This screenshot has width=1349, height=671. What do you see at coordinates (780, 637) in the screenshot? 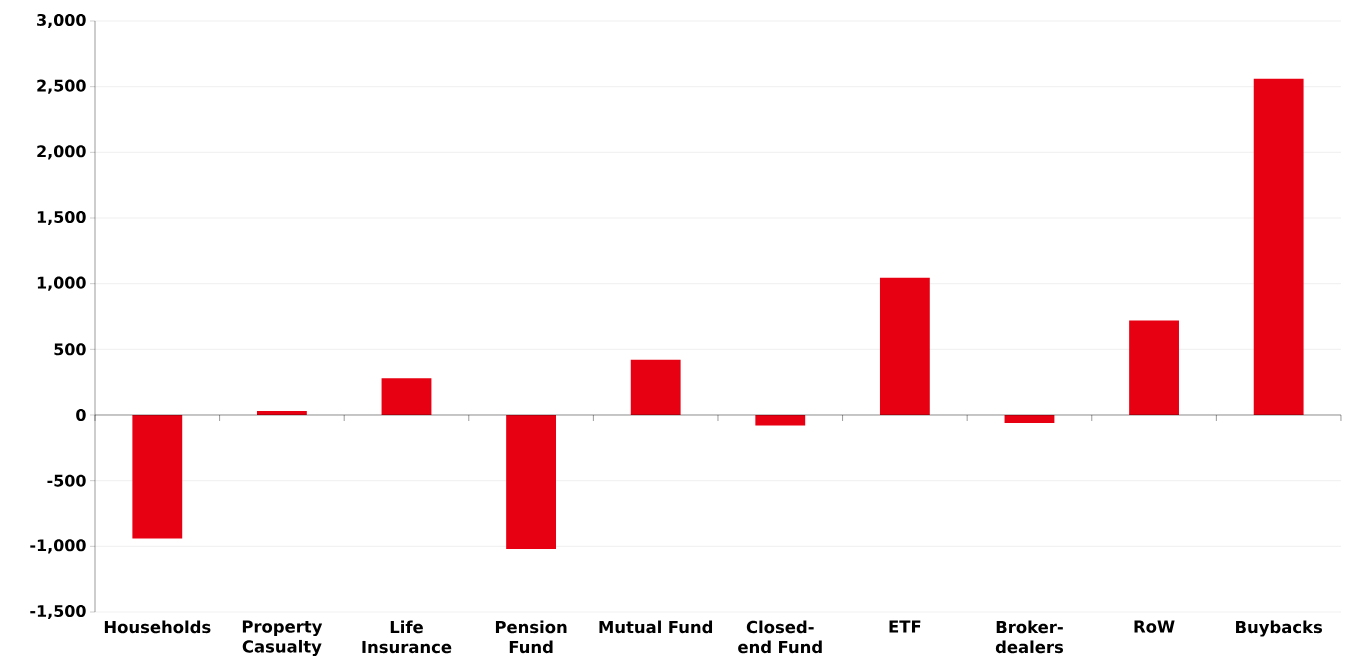
I see `x-tick-label: Closed-end Fund` at bounding box center [780, 637].